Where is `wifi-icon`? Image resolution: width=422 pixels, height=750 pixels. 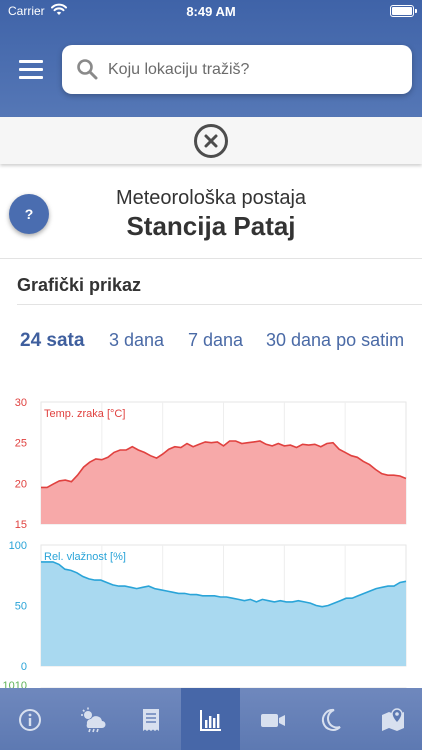
wifi-icon is located at coordinates (59, 9).